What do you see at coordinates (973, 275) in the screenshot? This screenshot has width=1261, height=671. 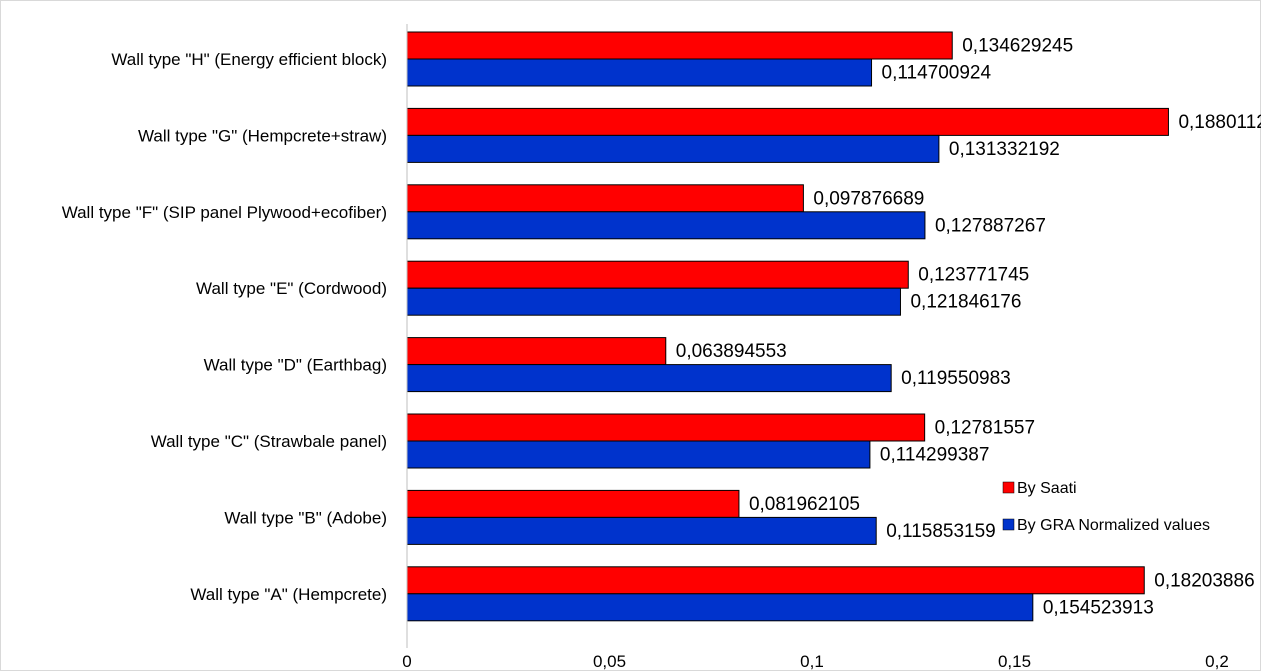 I see `data-label-saati: 0,123771745` at bounding box center [973, 275].